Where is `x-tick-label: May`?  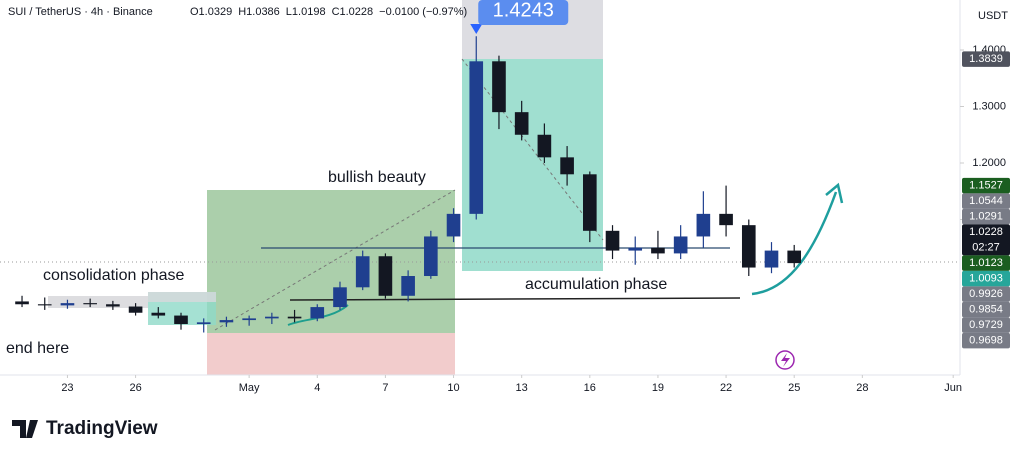
x-tick-label: May is located at coordinates (249, 388).